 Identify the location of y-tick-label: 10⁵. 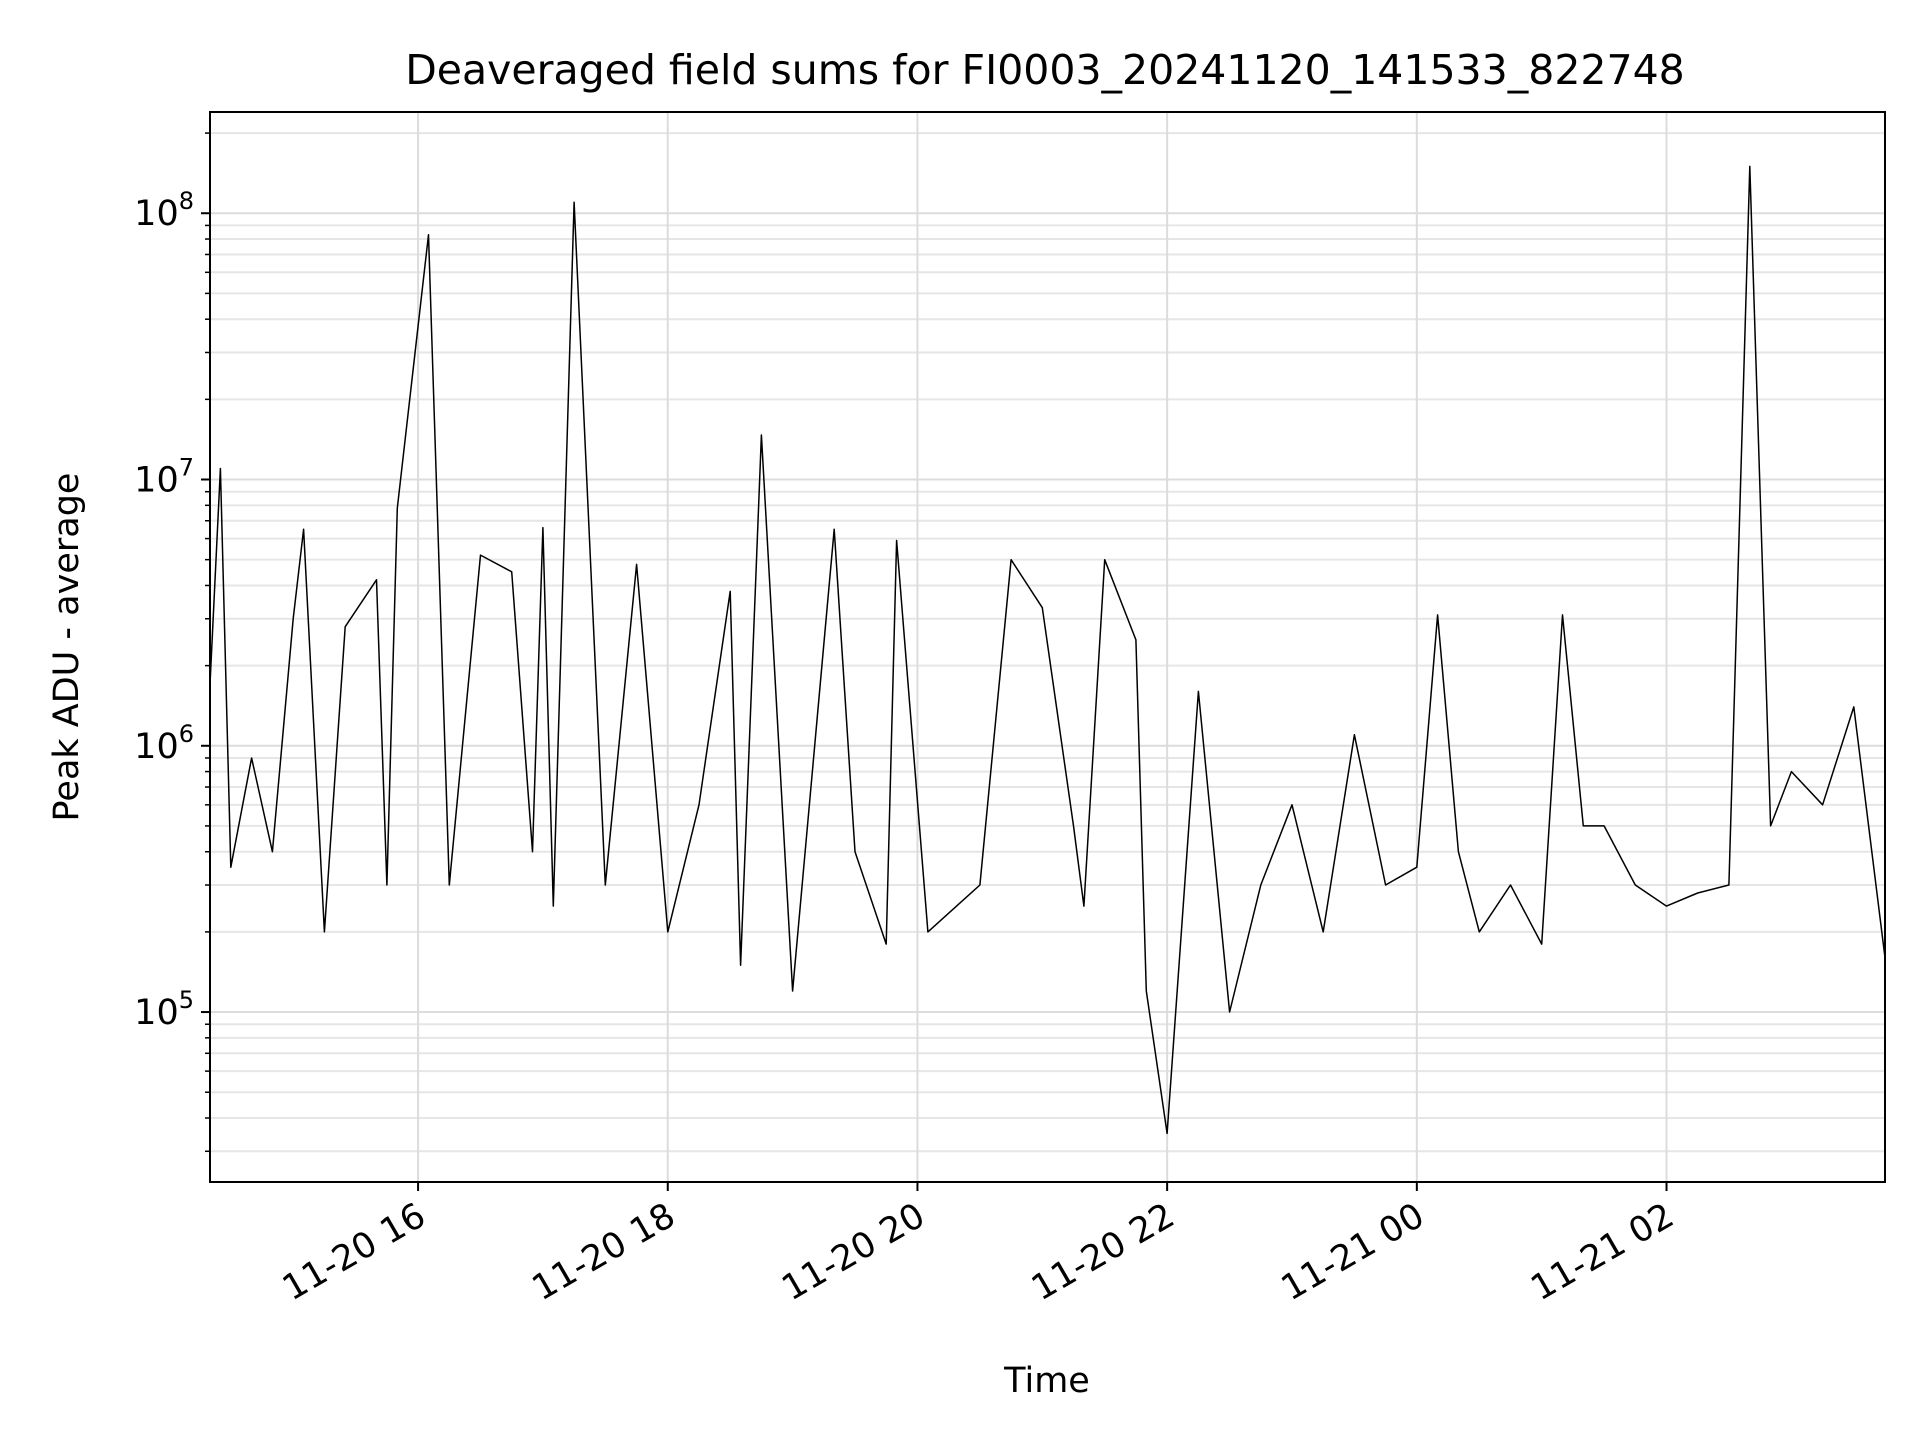
(164, 1009).